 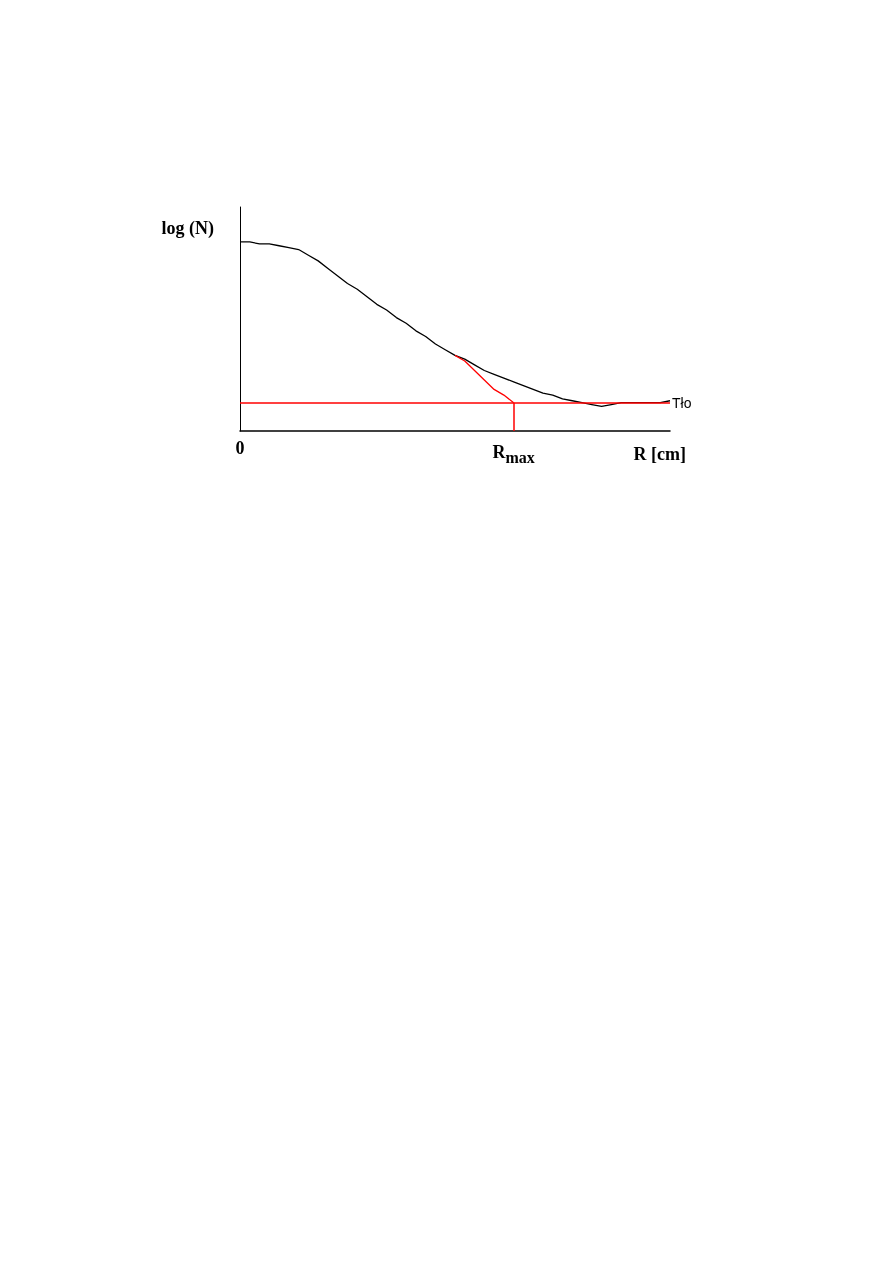 What do you see at coordinates (240, 448) in the screenshot?
I see `x-tick-label: 0` at bounding box center [240, 448].